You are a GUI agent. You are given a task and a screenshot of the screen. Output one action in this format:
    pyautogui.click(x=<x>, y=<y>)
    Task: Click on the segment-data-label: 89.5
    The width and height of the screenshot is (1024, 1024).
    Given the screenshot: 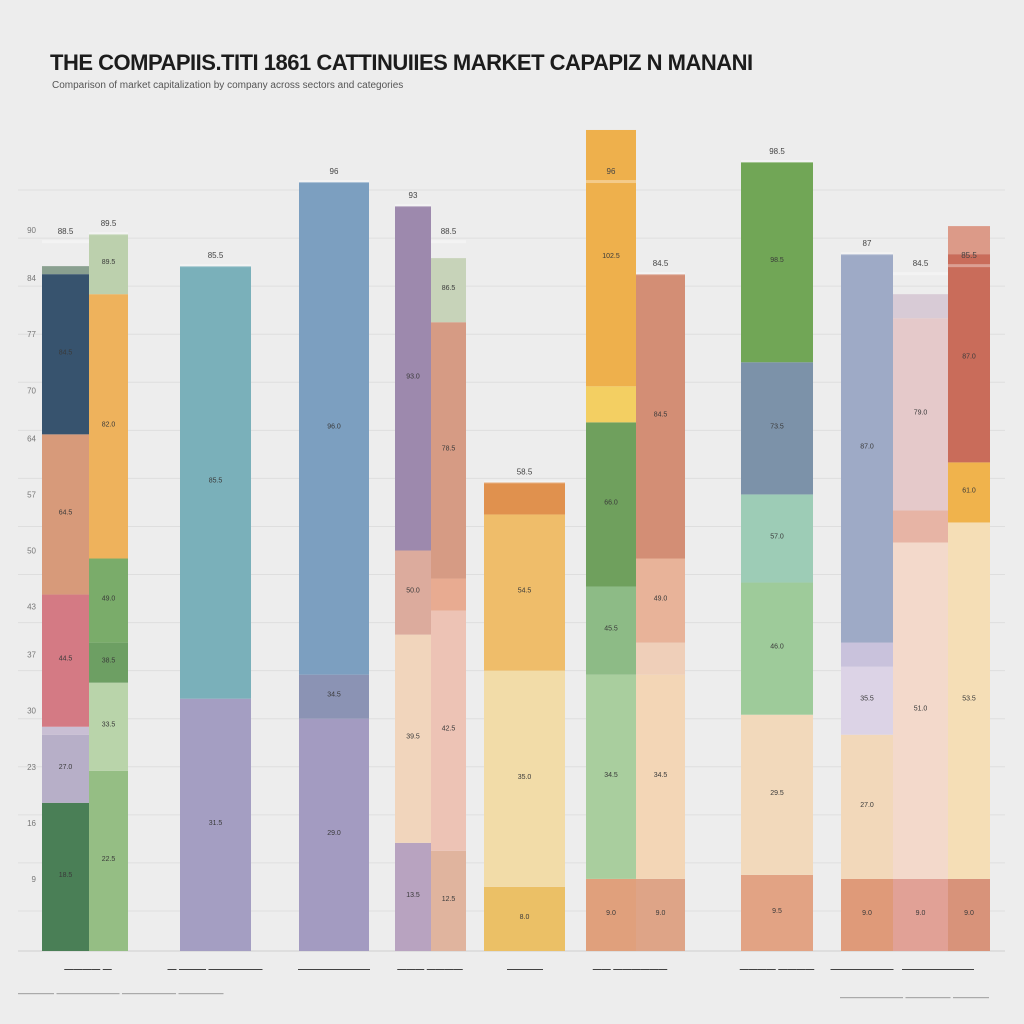 What is the action you would take?
    pyautogui.click(x=109, y=262)
    